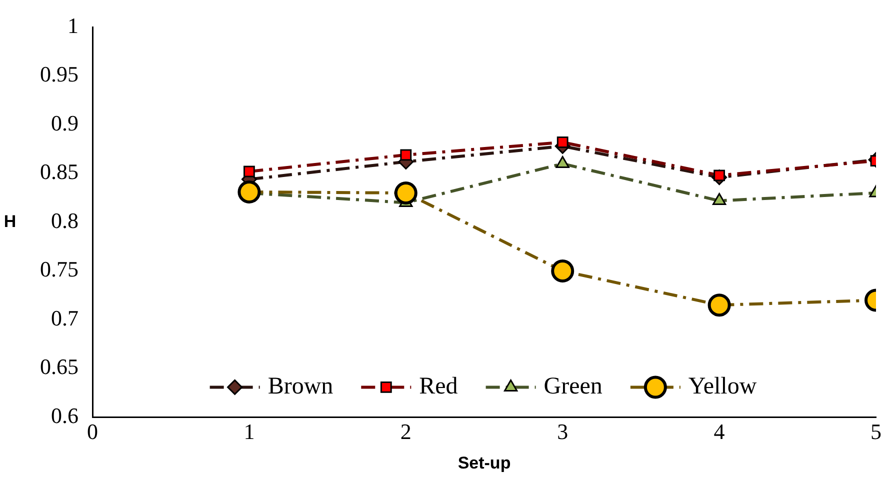  What do you see at coordinates (562, 431) in the screenshot?
I see `x-tick-label: 3` at bounding box center [562, 431].